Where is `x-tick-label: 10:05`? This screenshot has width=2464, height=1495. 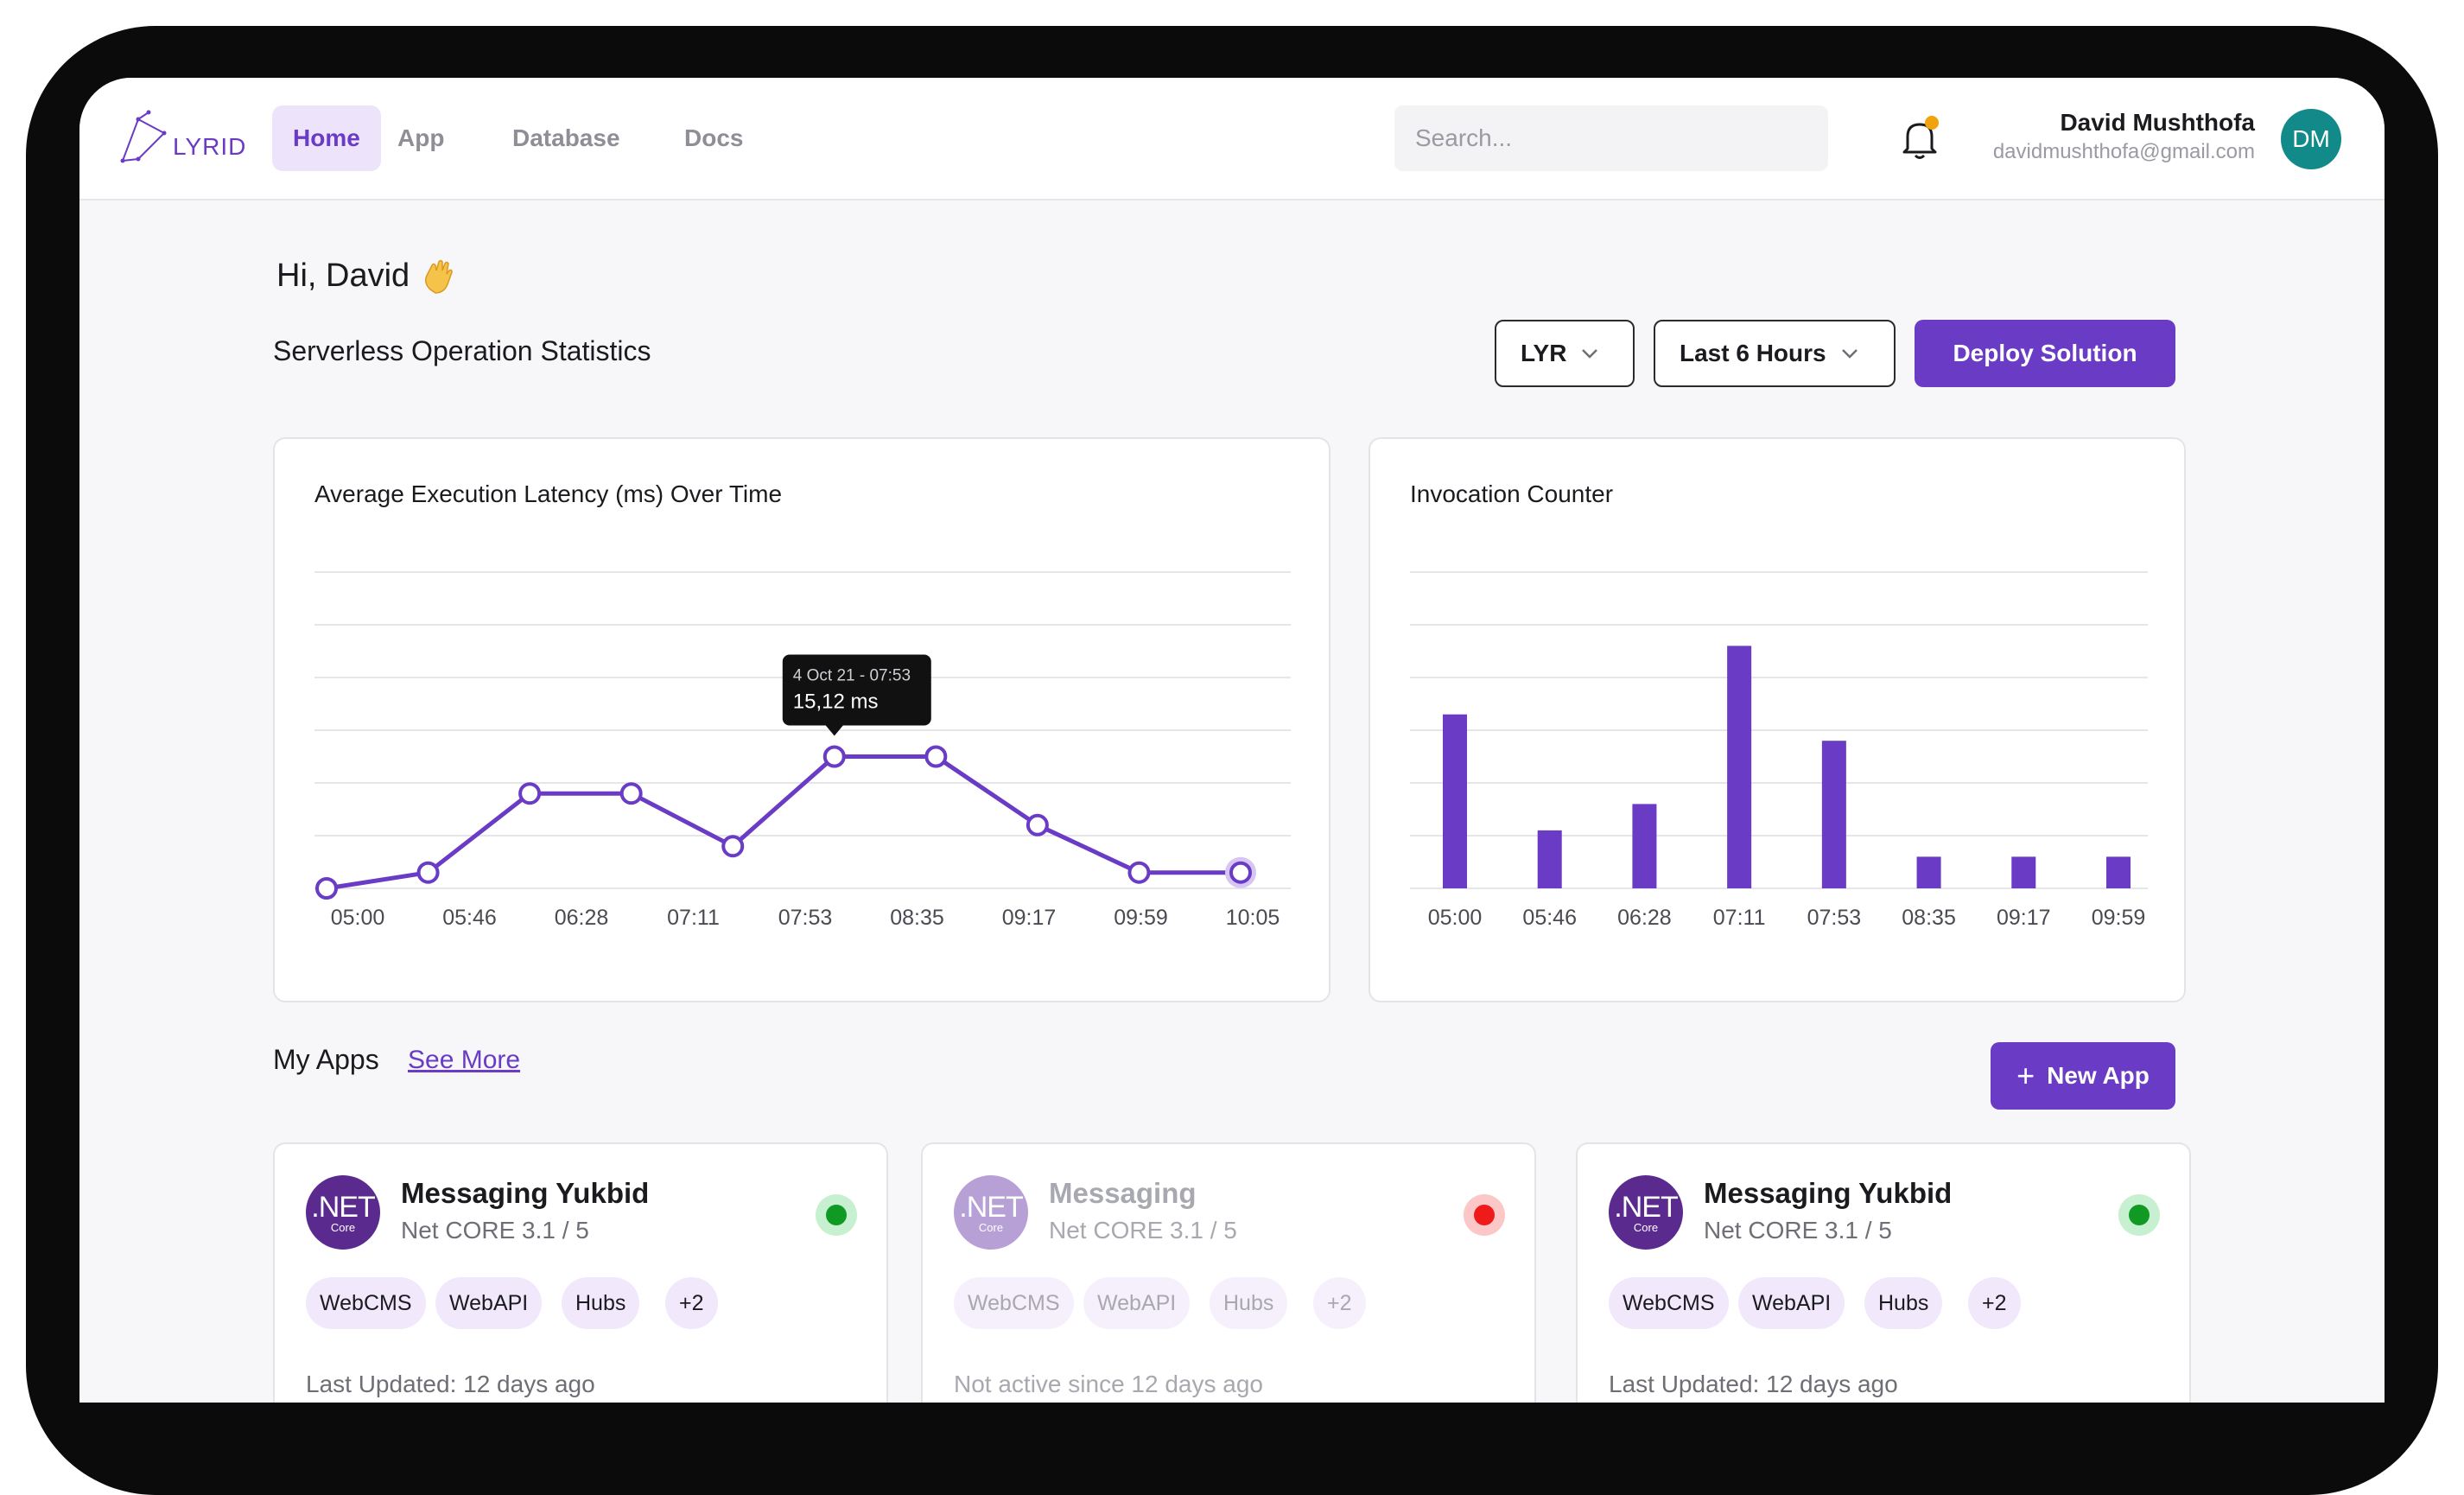
x-tick-label: 10:05 is located at coordinates (1253, 918).